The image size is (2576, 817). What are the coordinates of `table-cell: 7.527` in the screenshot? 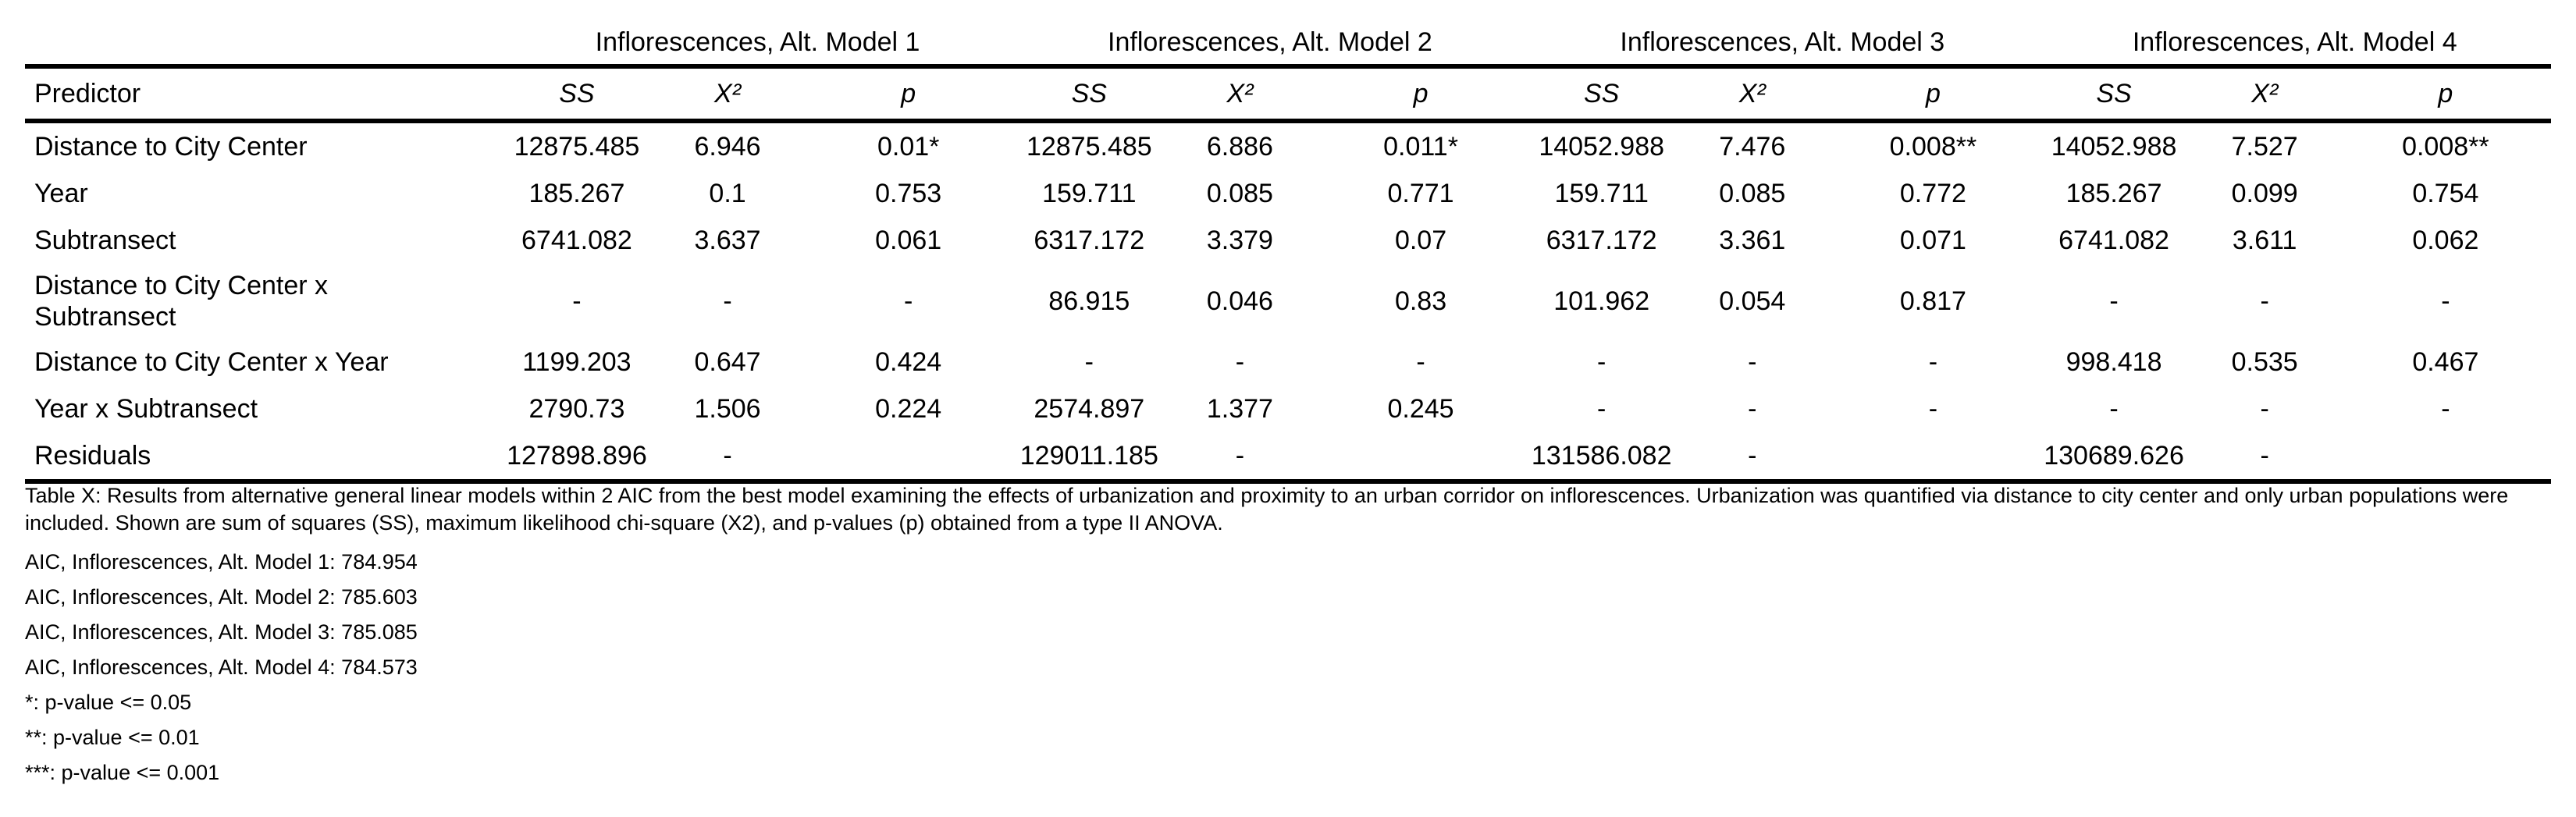 It's located at (2264, 146).